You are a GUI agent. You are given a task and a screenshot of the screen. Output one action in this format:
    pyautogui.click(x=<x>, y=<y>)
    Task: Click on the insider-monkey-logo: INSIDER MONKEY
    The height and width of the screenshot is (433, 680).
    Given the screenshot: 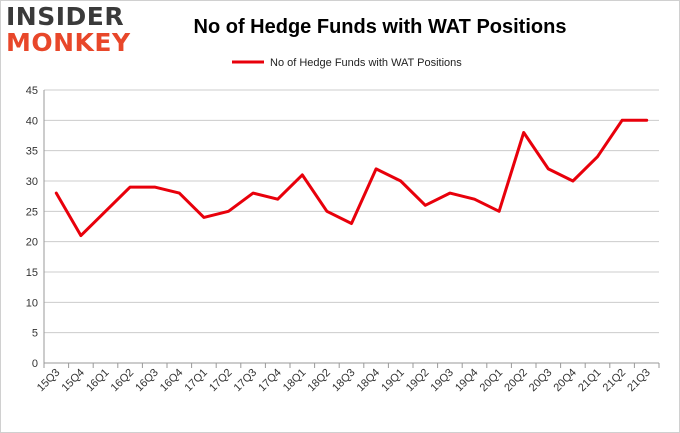 What is the action you would take?
    pyautogui.click(x=68, y=30)
    